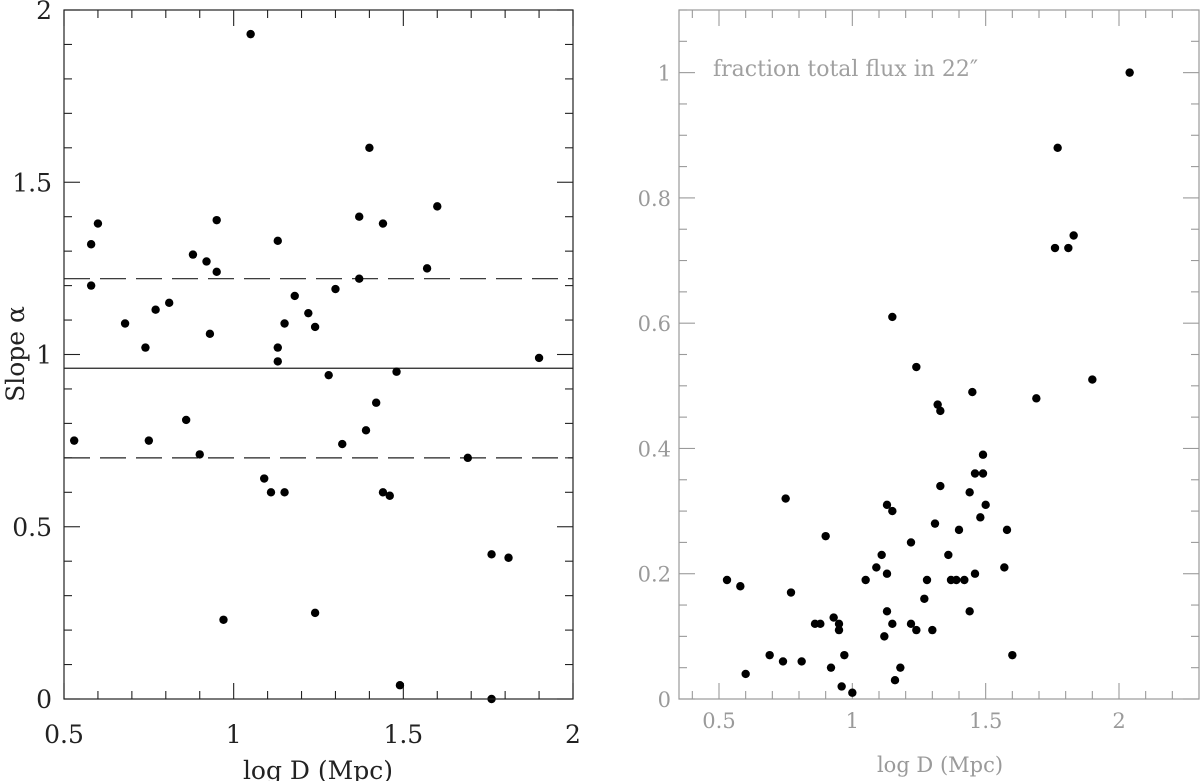  I want to click on left-x-tick-label: 1.5, so click(403, 734).